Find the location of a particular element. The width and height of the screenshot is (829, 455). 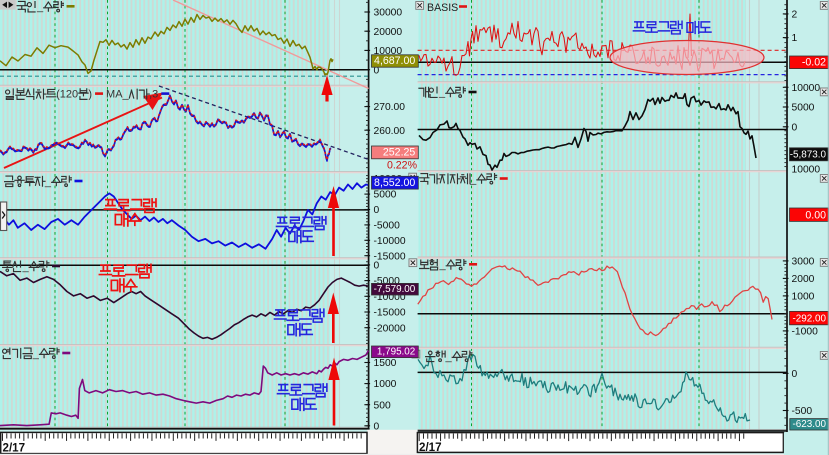

svg-text: 4,687.00 is located at coordinates (394, 61).